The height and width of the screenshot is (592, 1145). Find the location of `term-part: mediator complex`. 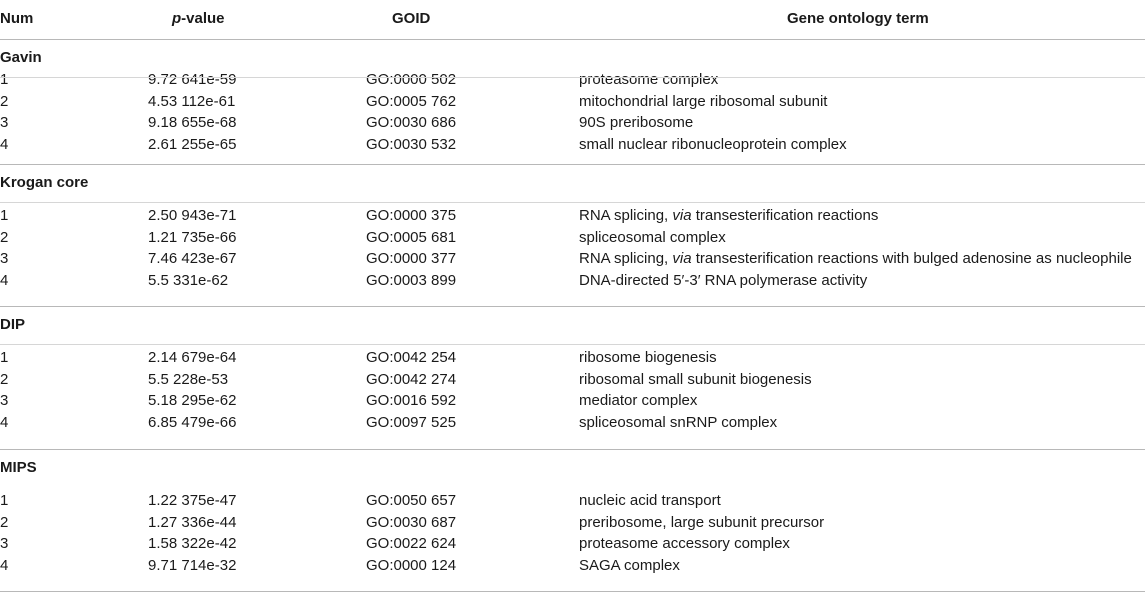

term-part: mediator complex is located at coordinates (638, 400).